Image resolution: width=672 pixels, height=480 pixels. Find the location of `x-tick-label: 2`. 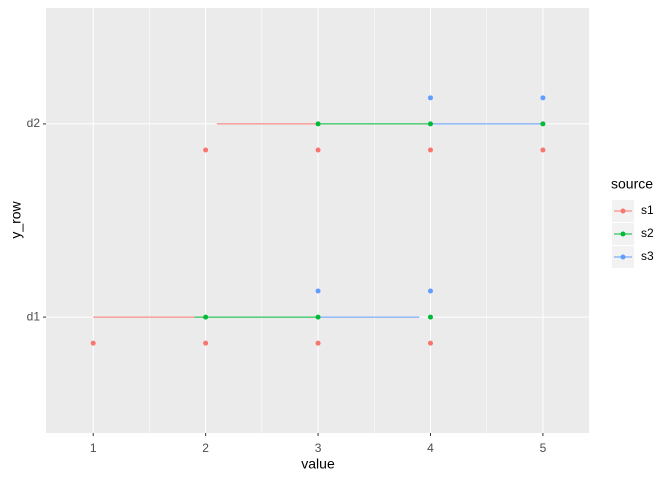

x-tick-label: 2 is located at coordinates (205, 448).